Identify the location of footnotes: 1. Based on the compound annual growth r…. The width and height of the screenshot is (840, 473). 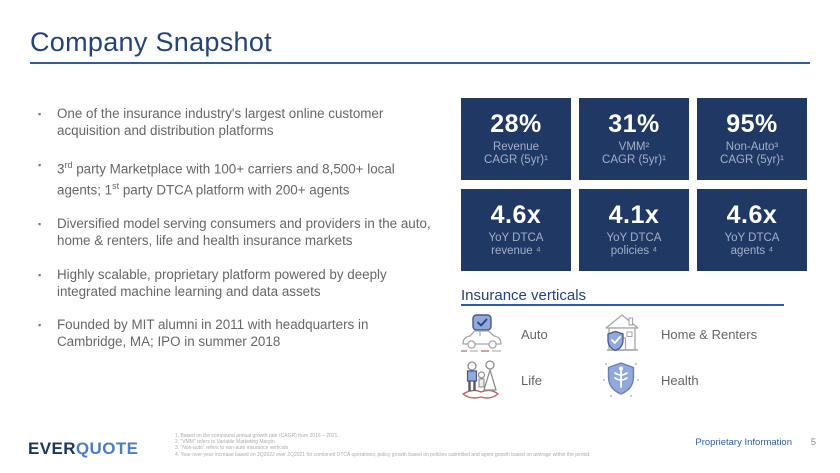
(435, 445).